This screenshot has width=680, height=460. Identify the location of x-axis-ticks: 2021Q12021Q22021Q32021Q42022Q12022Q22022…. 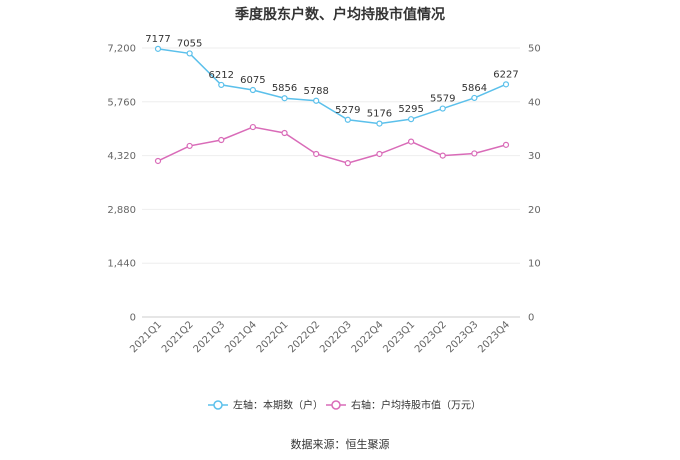
(320, 337).